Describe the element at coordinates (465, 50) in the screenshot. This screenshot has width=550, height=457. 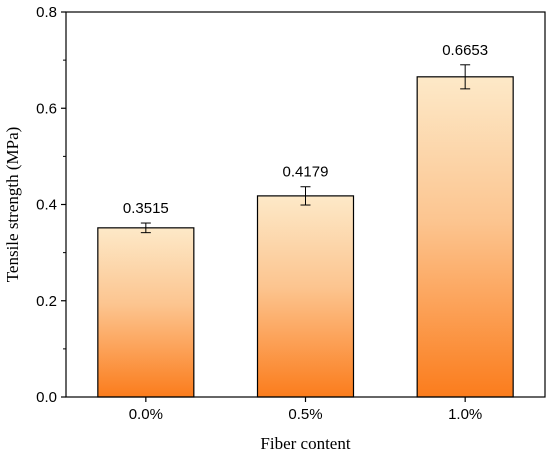
I see `data-label-3: 0.6653` at that location.